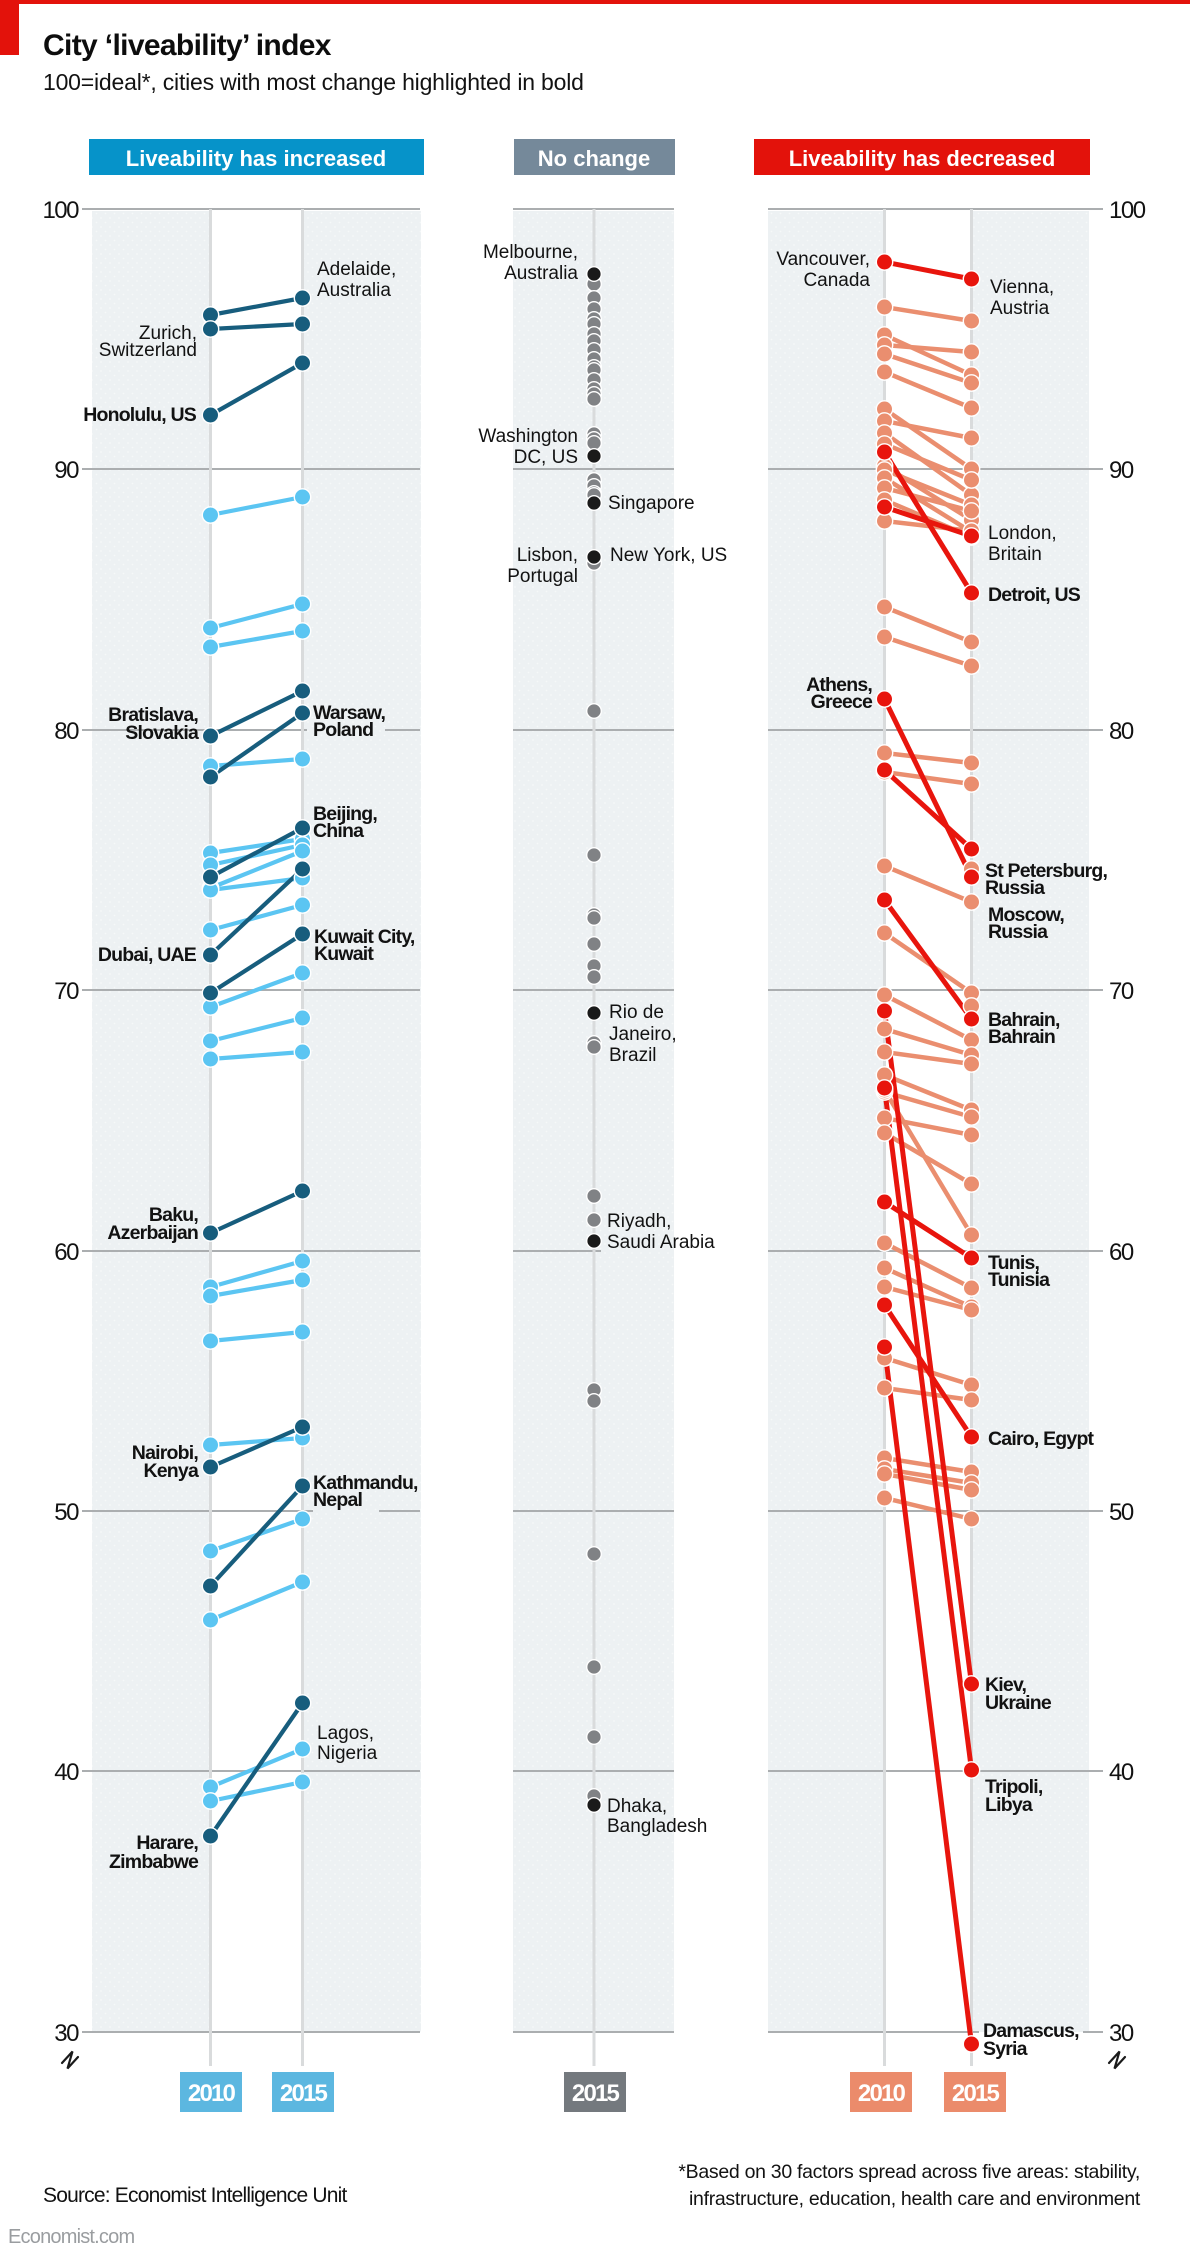  What do you see at coordinates (1009, 1805) in the screenshot?
I see `svg-text: Libya` at bounding box center [1009, 1805].